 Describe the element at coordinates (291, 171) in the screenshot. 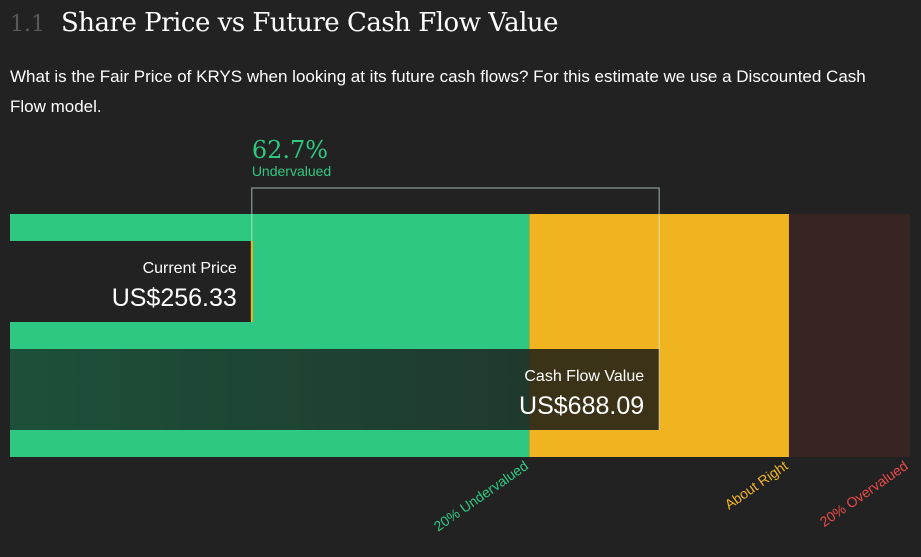

I see `discount-label: Undervalued` at that location.